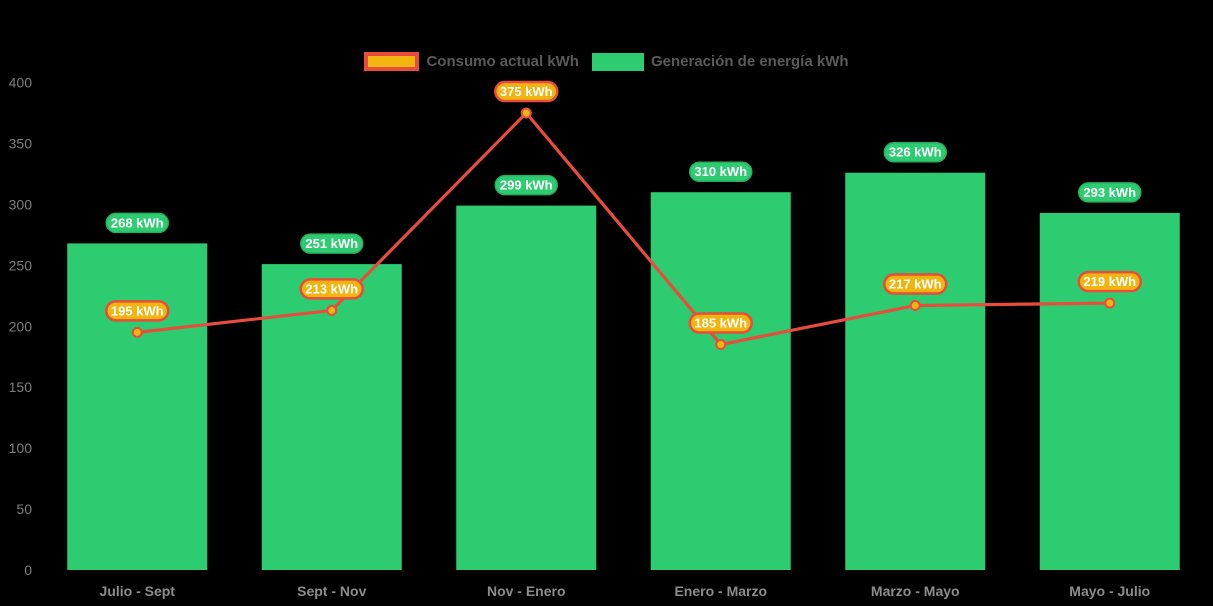 Image resolution: width=1213 pixels, height=606 pixels. I want to click on bar-value-label: 268 kWh, so click(137, 222).